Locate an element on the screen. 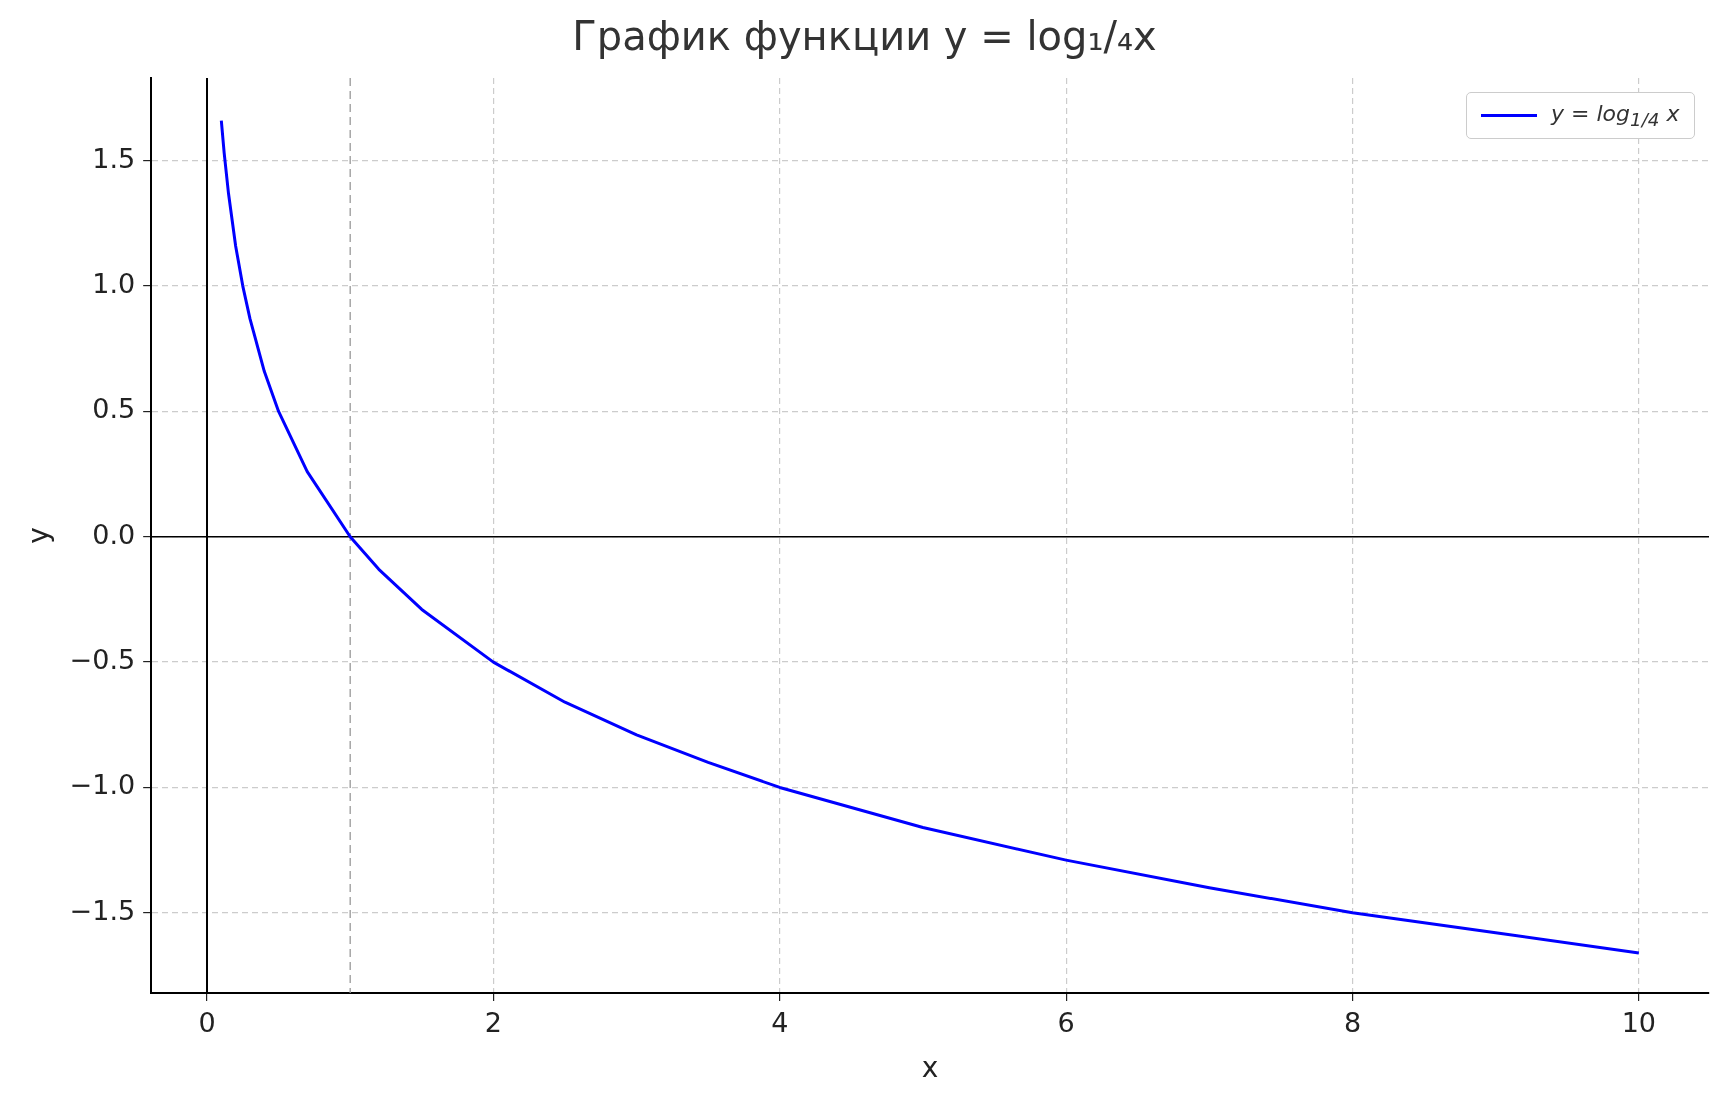 Image resolution: width=1725 pixels, height=1101 pixels. y-axis-title: y is located at coordinates (39, 535).